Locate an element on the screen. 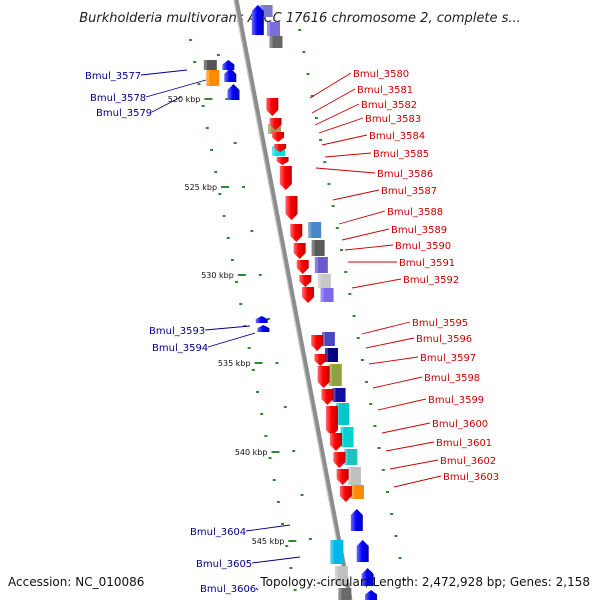 The height and width of the screenshot is (600, 600). gene-label-bmul-3599: Bmul_3599 is located at coordinates (456, 400).